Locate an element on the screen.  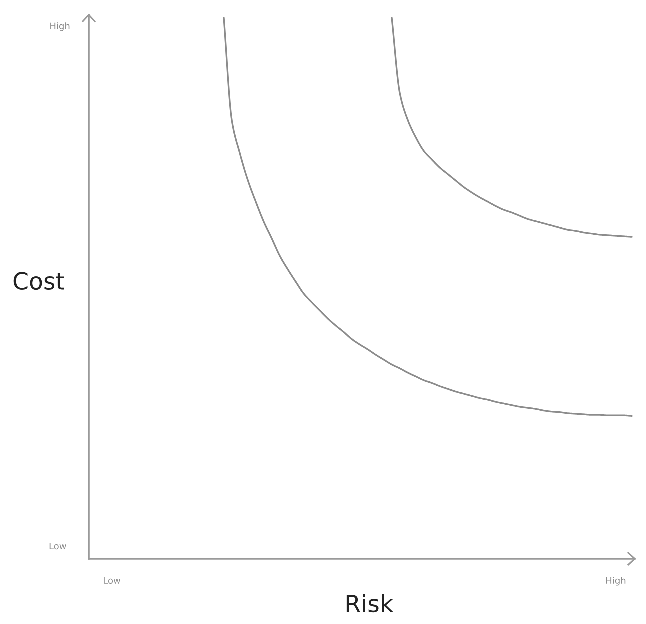
y-axis-title: Cost is located at coordinates (39, 281).